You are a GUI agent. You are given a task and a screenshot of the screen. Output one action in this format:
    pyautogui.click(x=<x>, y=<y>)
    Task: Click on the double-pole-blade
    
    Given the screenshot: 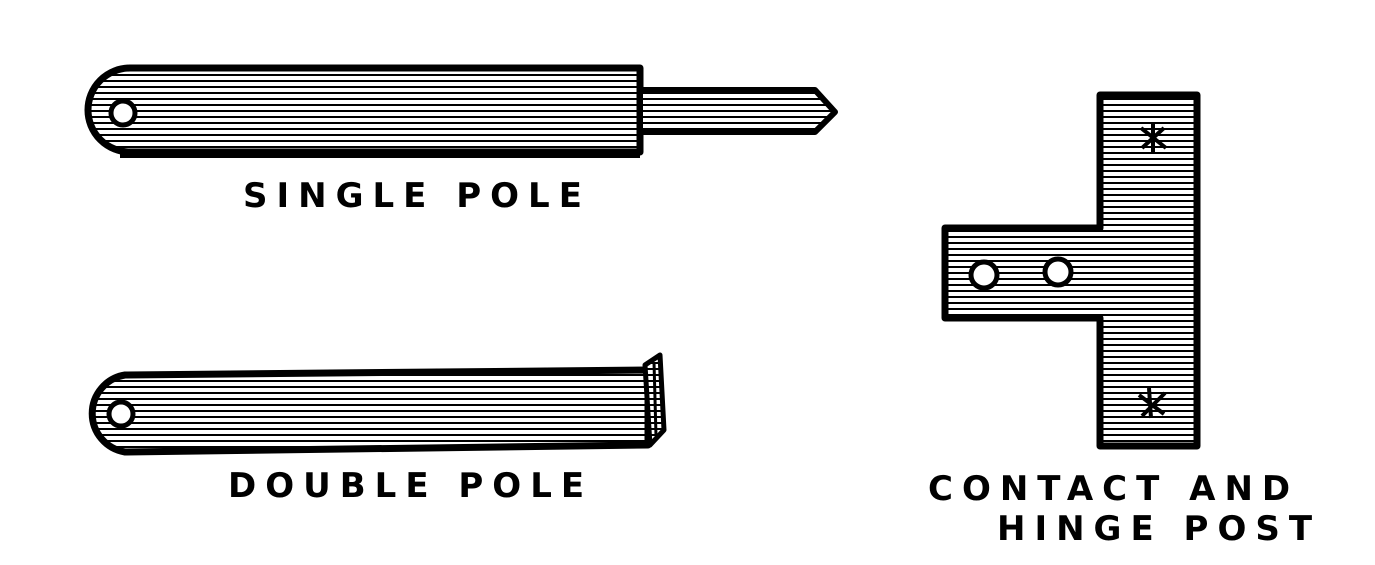 What is the action you would take?
    pyautogui.click(x=377, y=404)
    